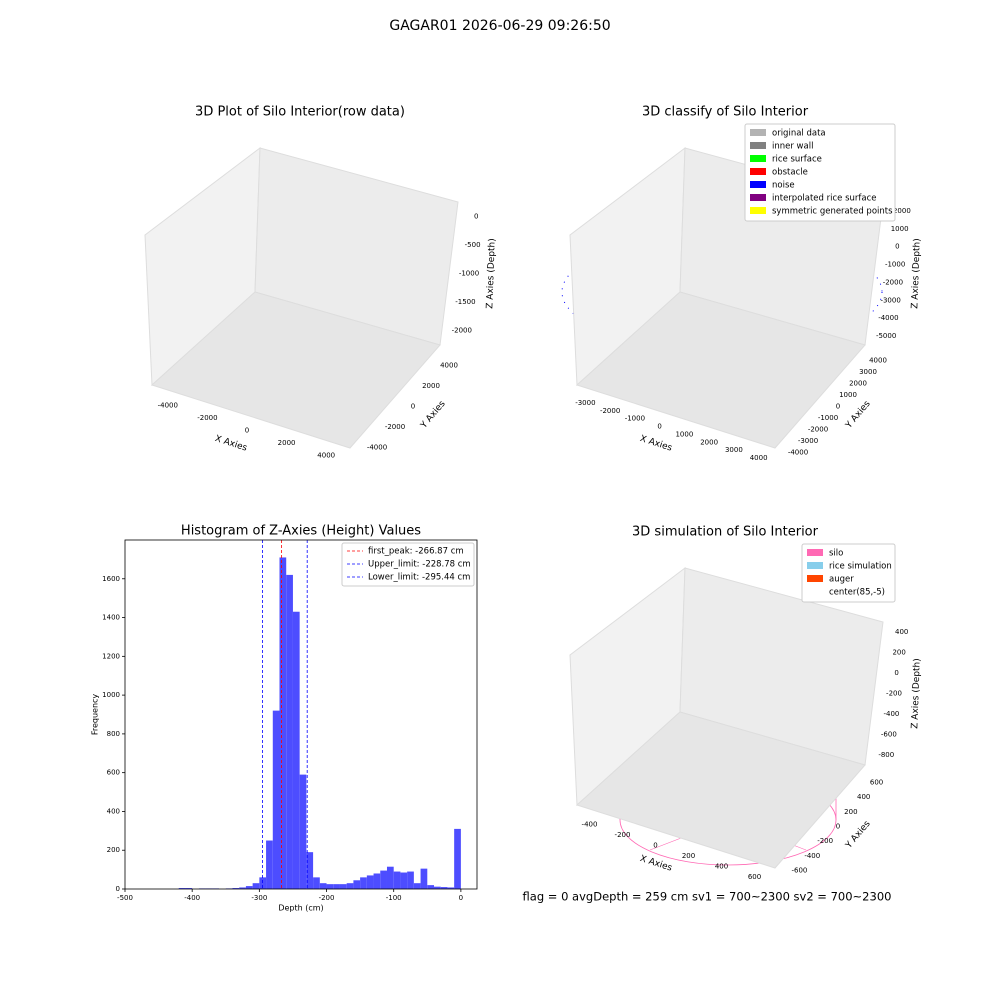 The image size is (1000, 1000). I want to click on x-tick-label: 4000, so click(759, 458).